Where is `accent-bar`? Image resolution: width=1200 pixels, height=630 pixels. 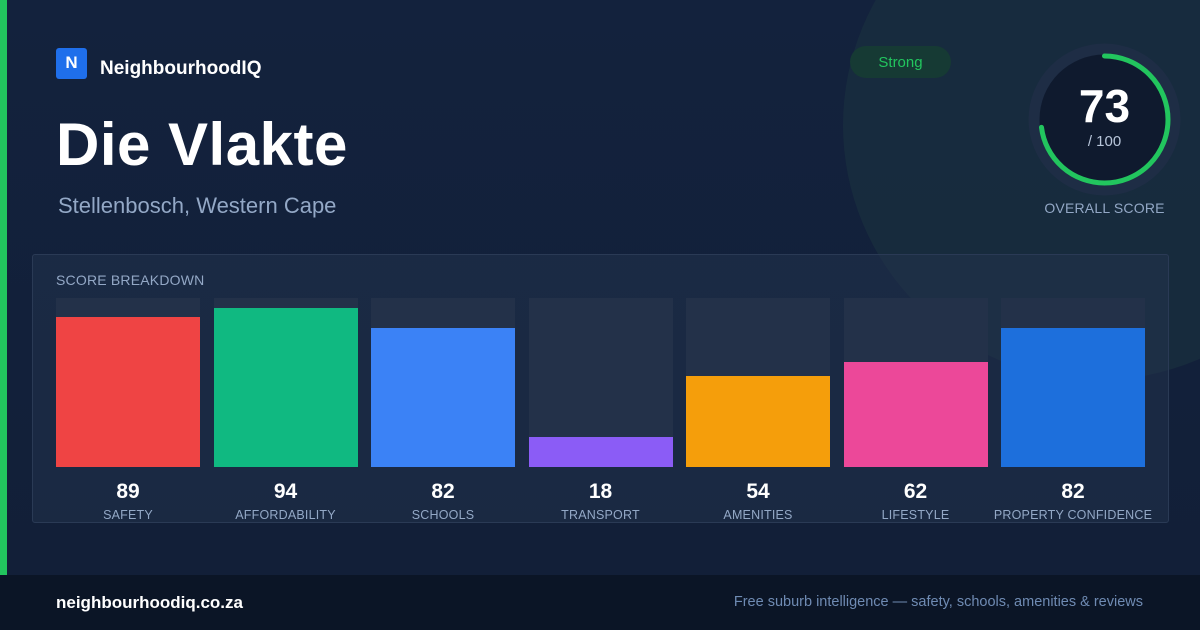 accent-bar is located at coordinates (3, 287).